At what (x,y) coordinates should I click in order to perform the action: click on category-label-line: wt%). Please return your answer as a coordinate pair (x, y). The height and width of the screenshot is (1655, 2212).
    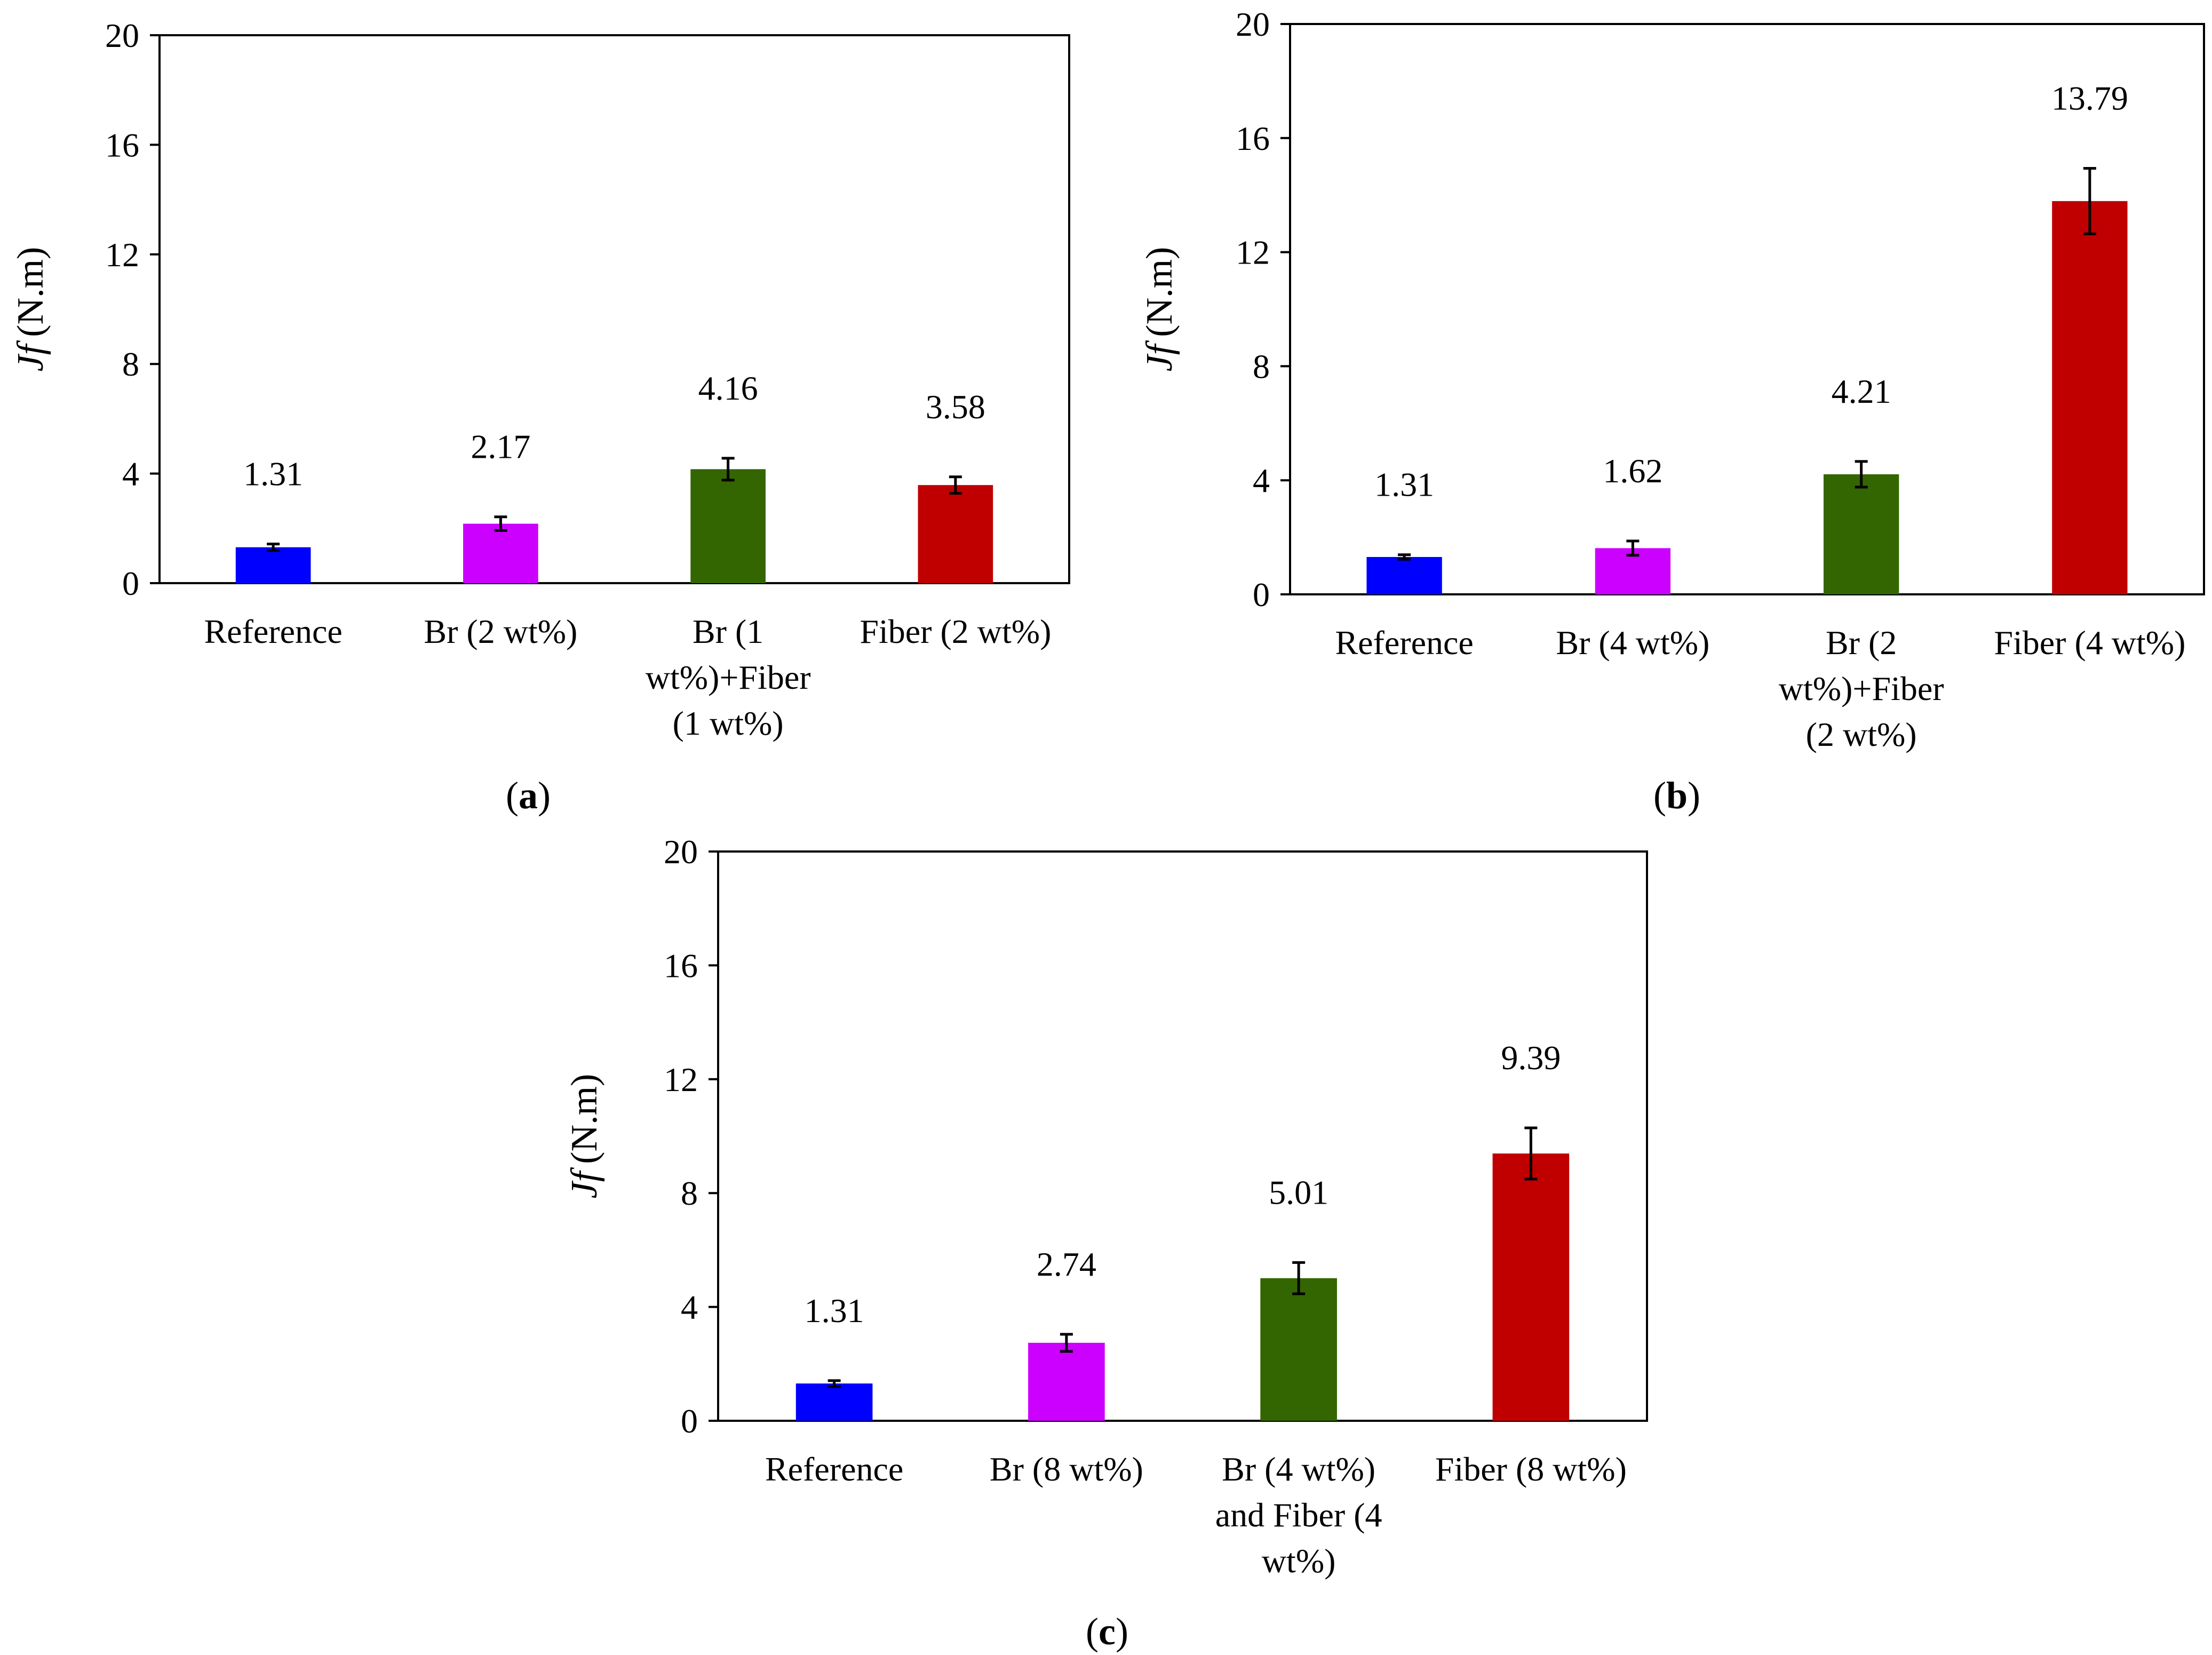
    Looking at the image, I should click on (1299, 1561).